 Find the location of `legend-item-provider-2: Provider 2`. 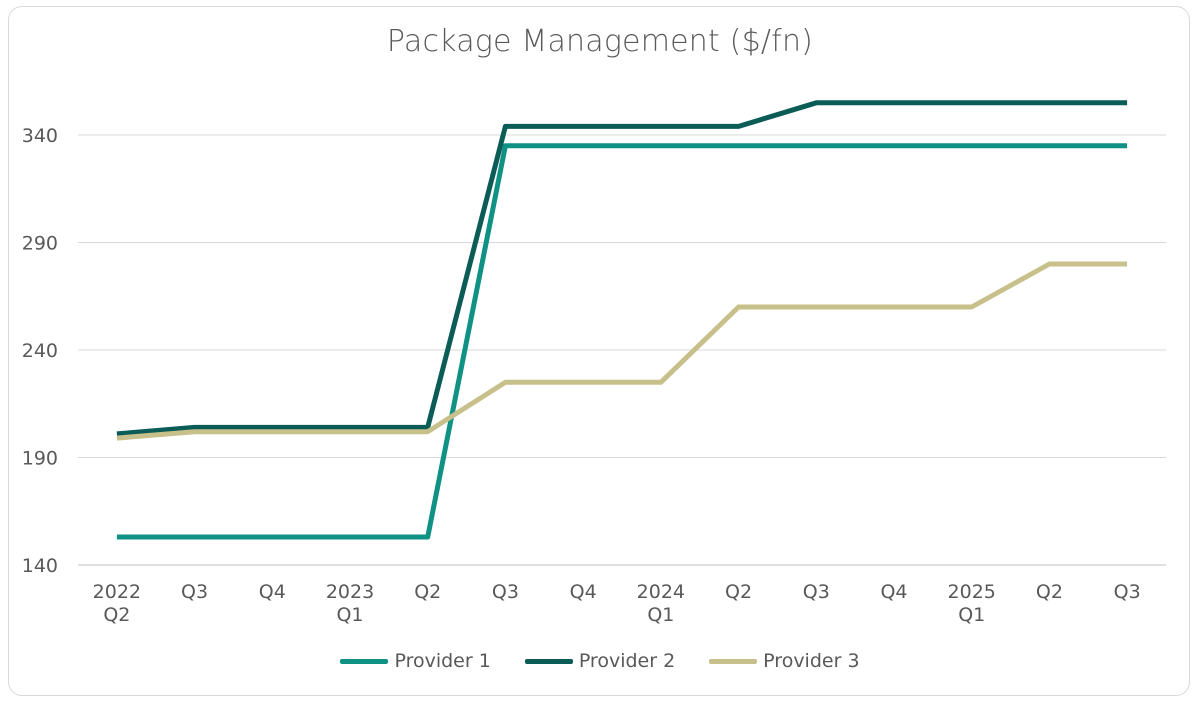

legend-item-provider-2: Provider 2 is located at coordinates (600, 661).